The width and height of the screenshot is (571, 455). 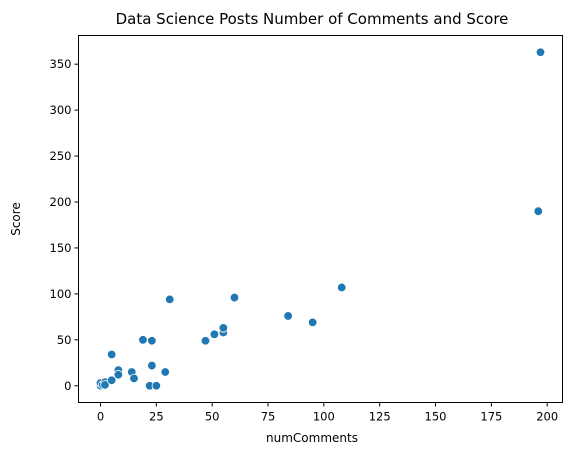 What do you see at coordinates (212, 417) in the screenshot?
I see `x-tick-label-2: 50` at bounding box center [212, 417].